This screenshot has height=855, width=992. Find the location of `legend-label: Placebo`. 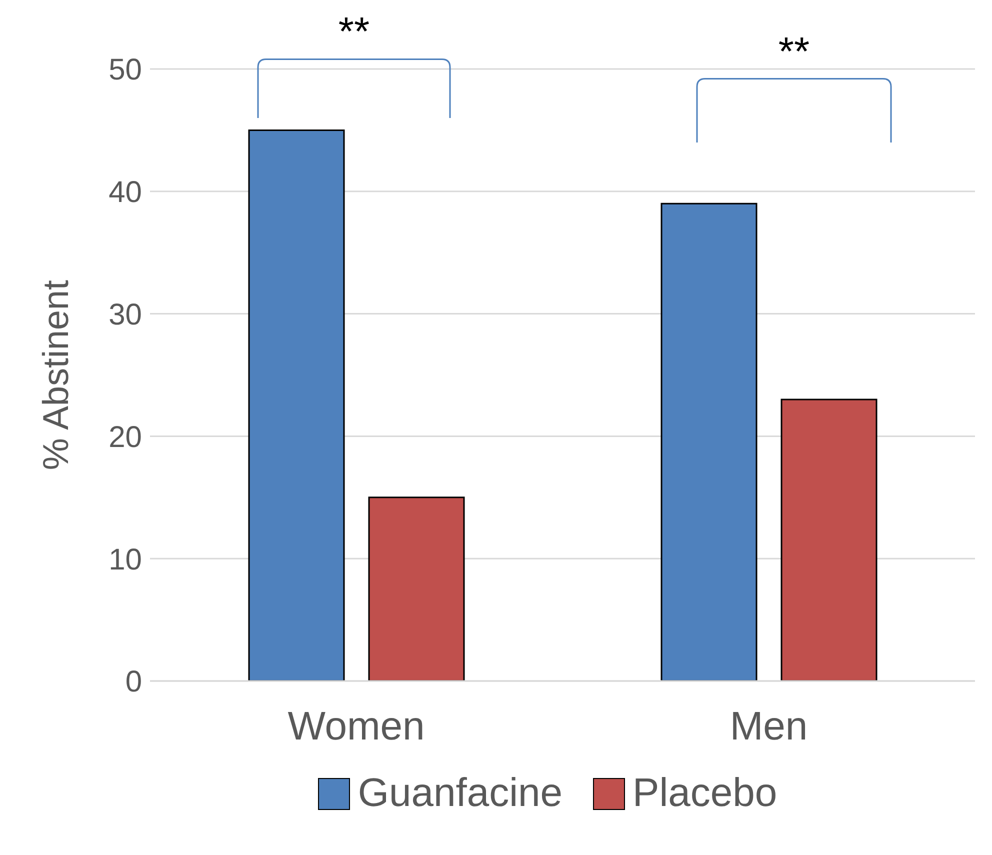

legend-label: Placebo is located at coordinates (705, 793).